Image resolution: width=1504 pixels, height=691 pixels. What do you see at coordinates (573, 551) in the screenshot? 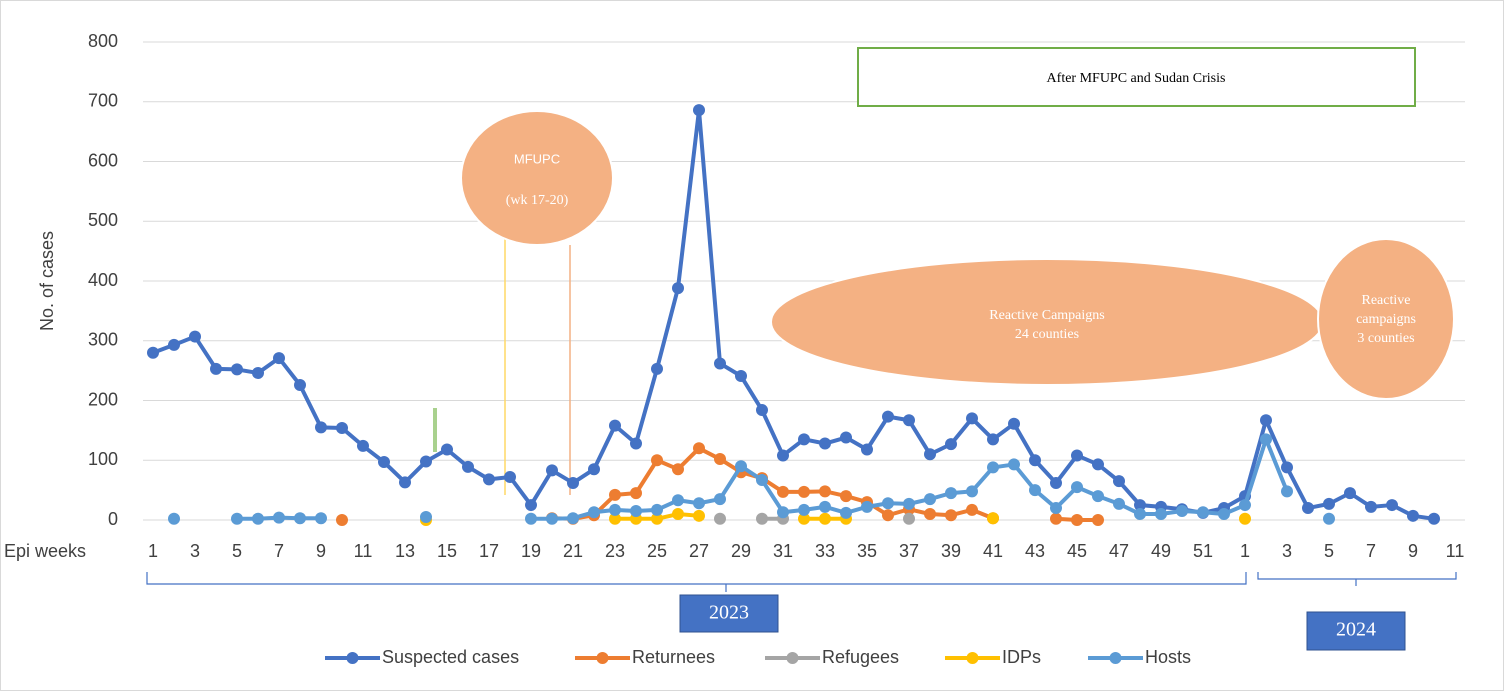
I see `x-tick-label: 21` at bounding box center [573, 551].